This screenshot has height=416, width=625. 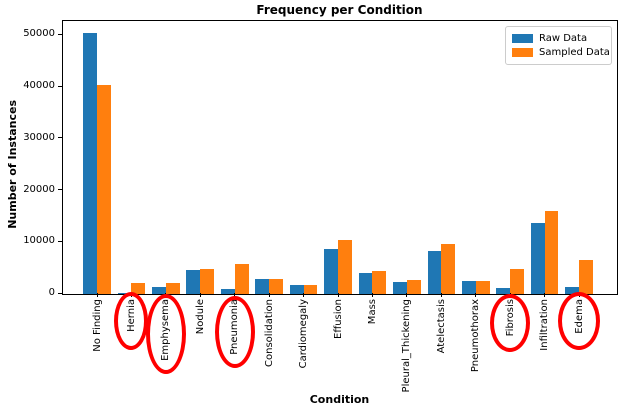 What do you see at coordinates (200, 317) in the screenshot?
I see `x-tick-label-nodule: Nodule` at bounding box center [200, 317].